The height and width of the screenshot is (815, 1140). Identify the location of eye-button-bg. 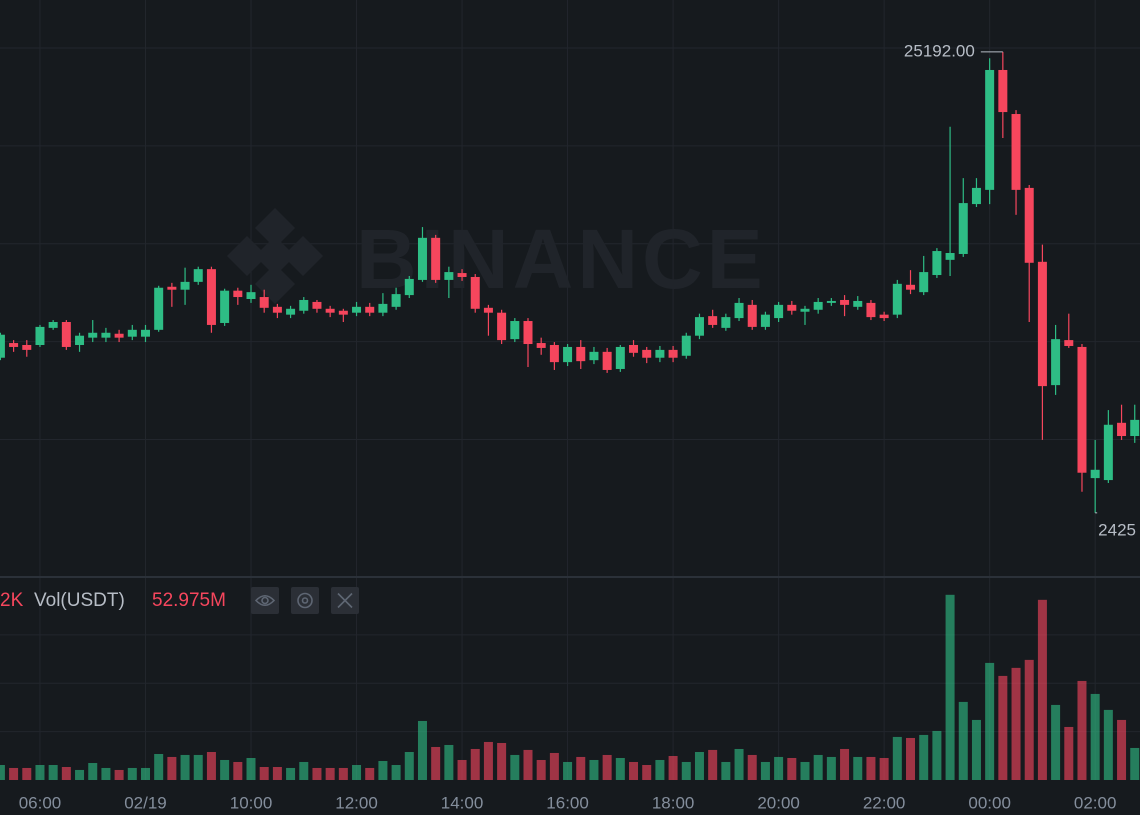
(265, 600).